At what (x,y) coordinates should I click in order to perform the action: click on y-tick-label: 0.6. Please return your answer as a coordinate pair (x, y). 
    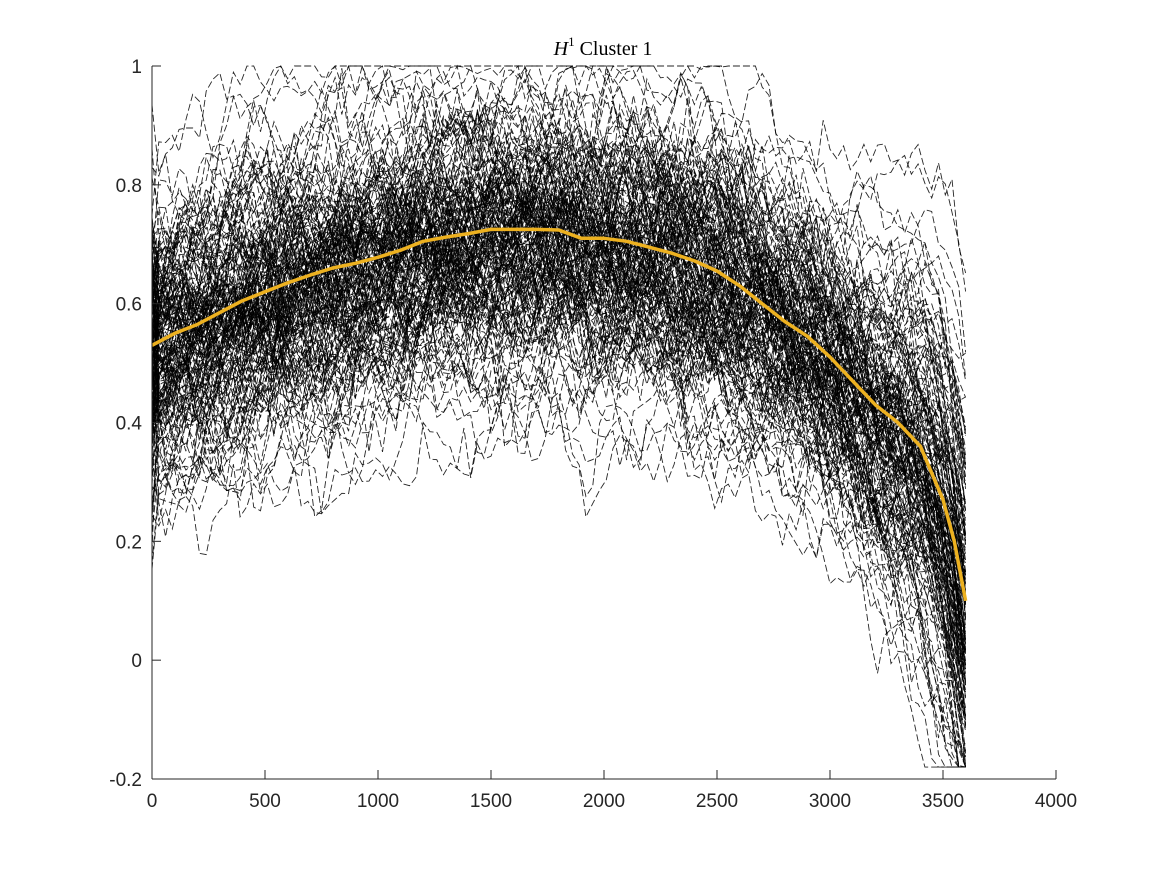
    Looking at the image, I should click on (129, 305).